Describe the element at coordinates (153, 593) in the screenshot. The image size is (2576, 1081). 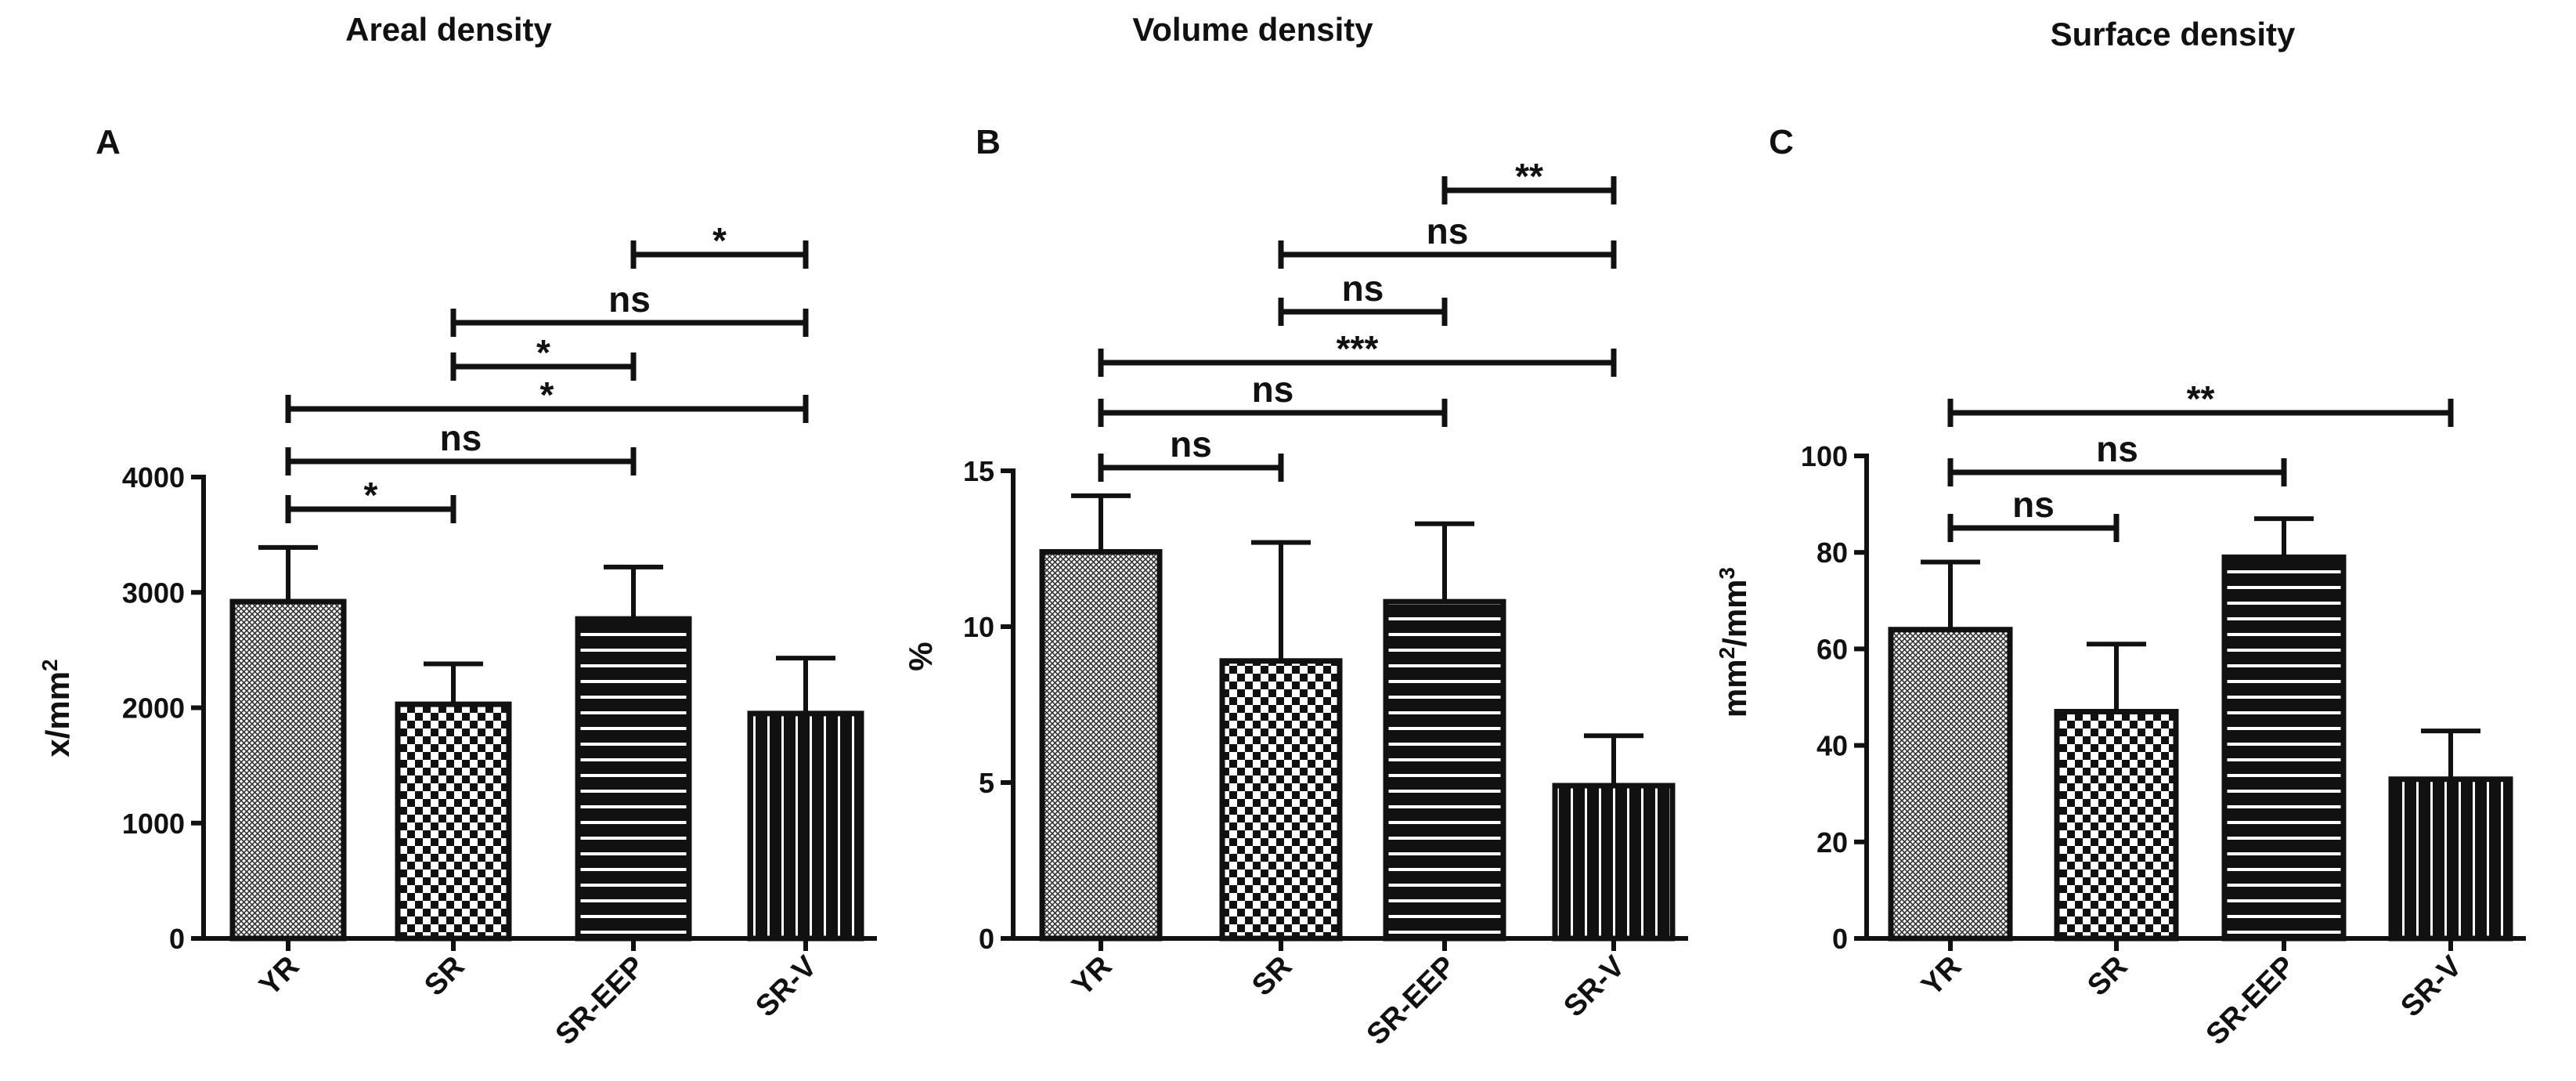
I see `y-tick-label: 3000` at that location.